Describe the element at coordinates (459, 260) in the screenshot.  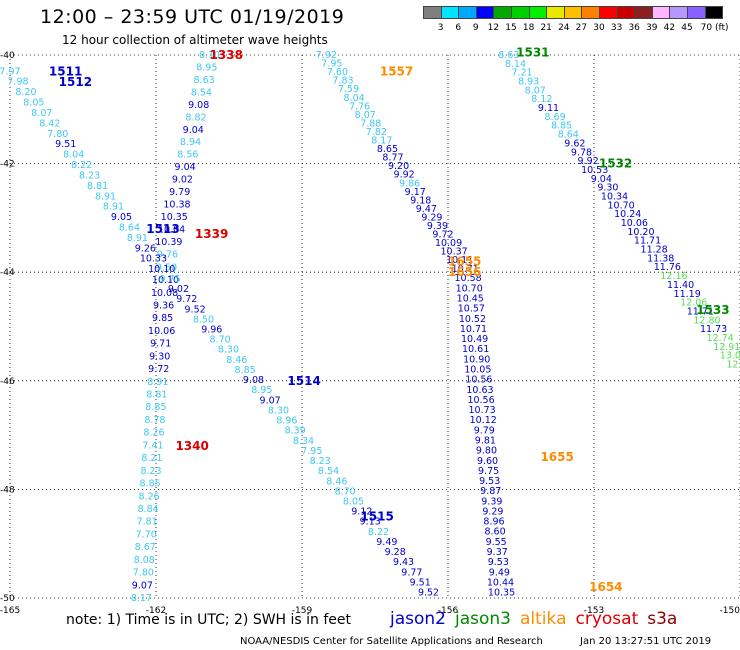
I see `wave-height-value: 10.11` at that location.